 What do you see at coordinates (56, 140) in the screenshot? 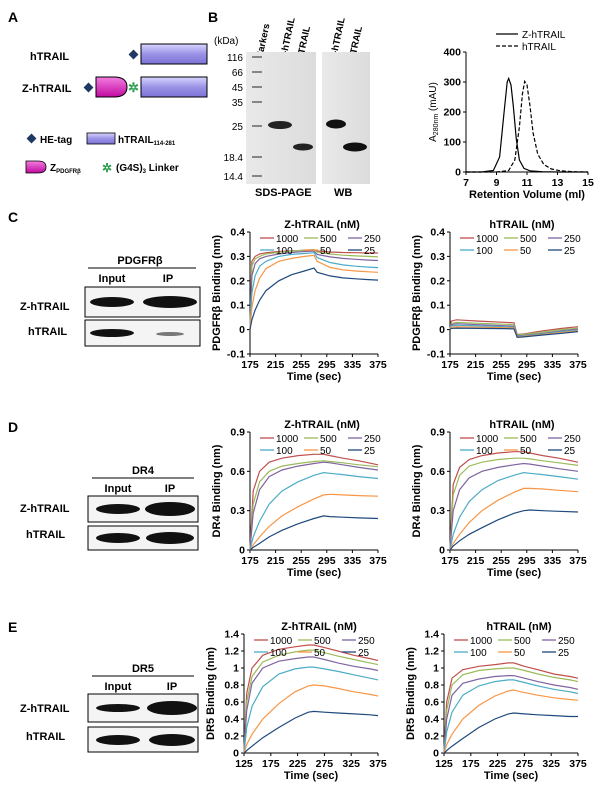
I see `legend-he-tag-label: HE-tag` at bounding box center [56, 140].